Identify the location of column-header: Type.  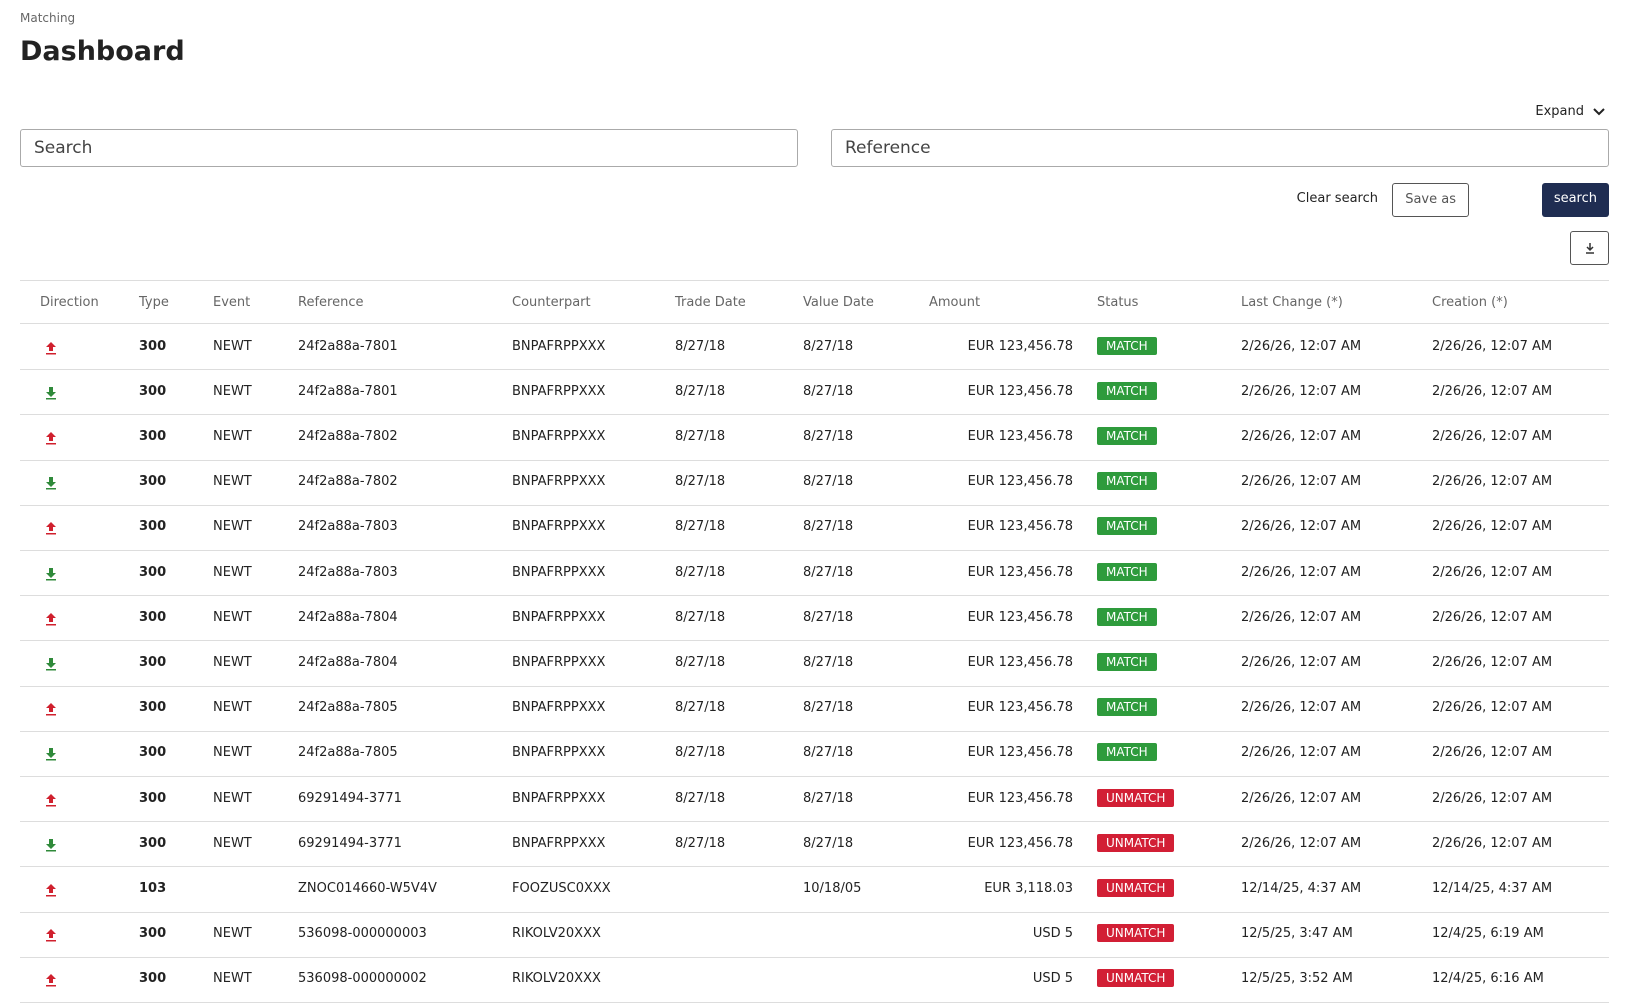
(154, 302).